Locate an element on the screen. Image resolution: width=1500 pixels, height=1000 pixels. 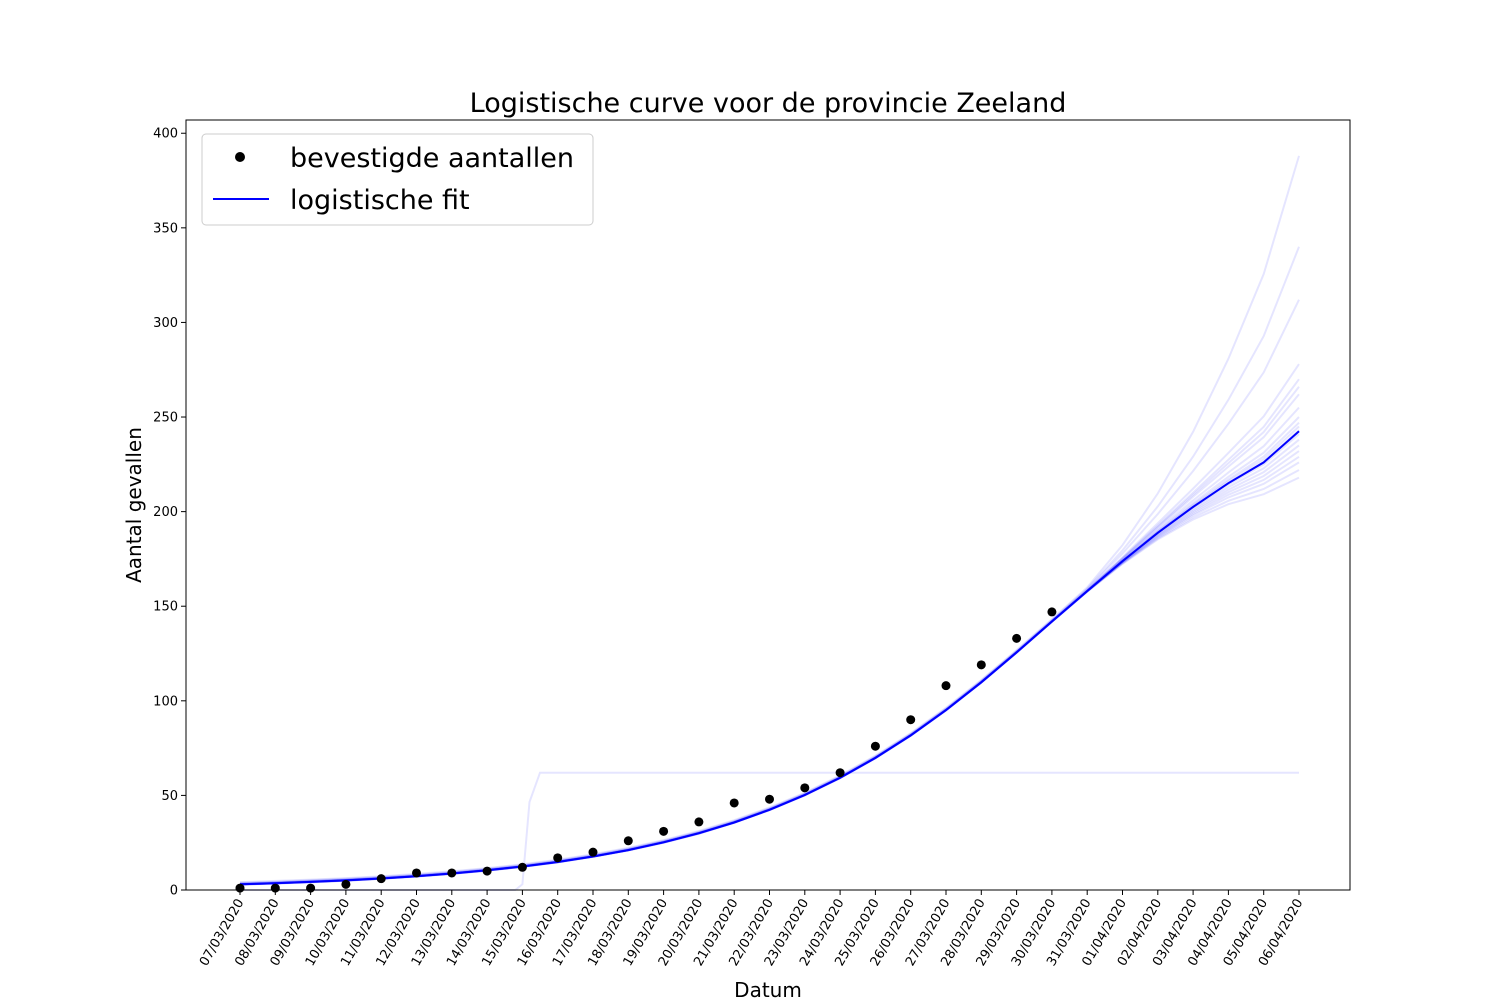
legend-box is located at coordinates (397, 179).